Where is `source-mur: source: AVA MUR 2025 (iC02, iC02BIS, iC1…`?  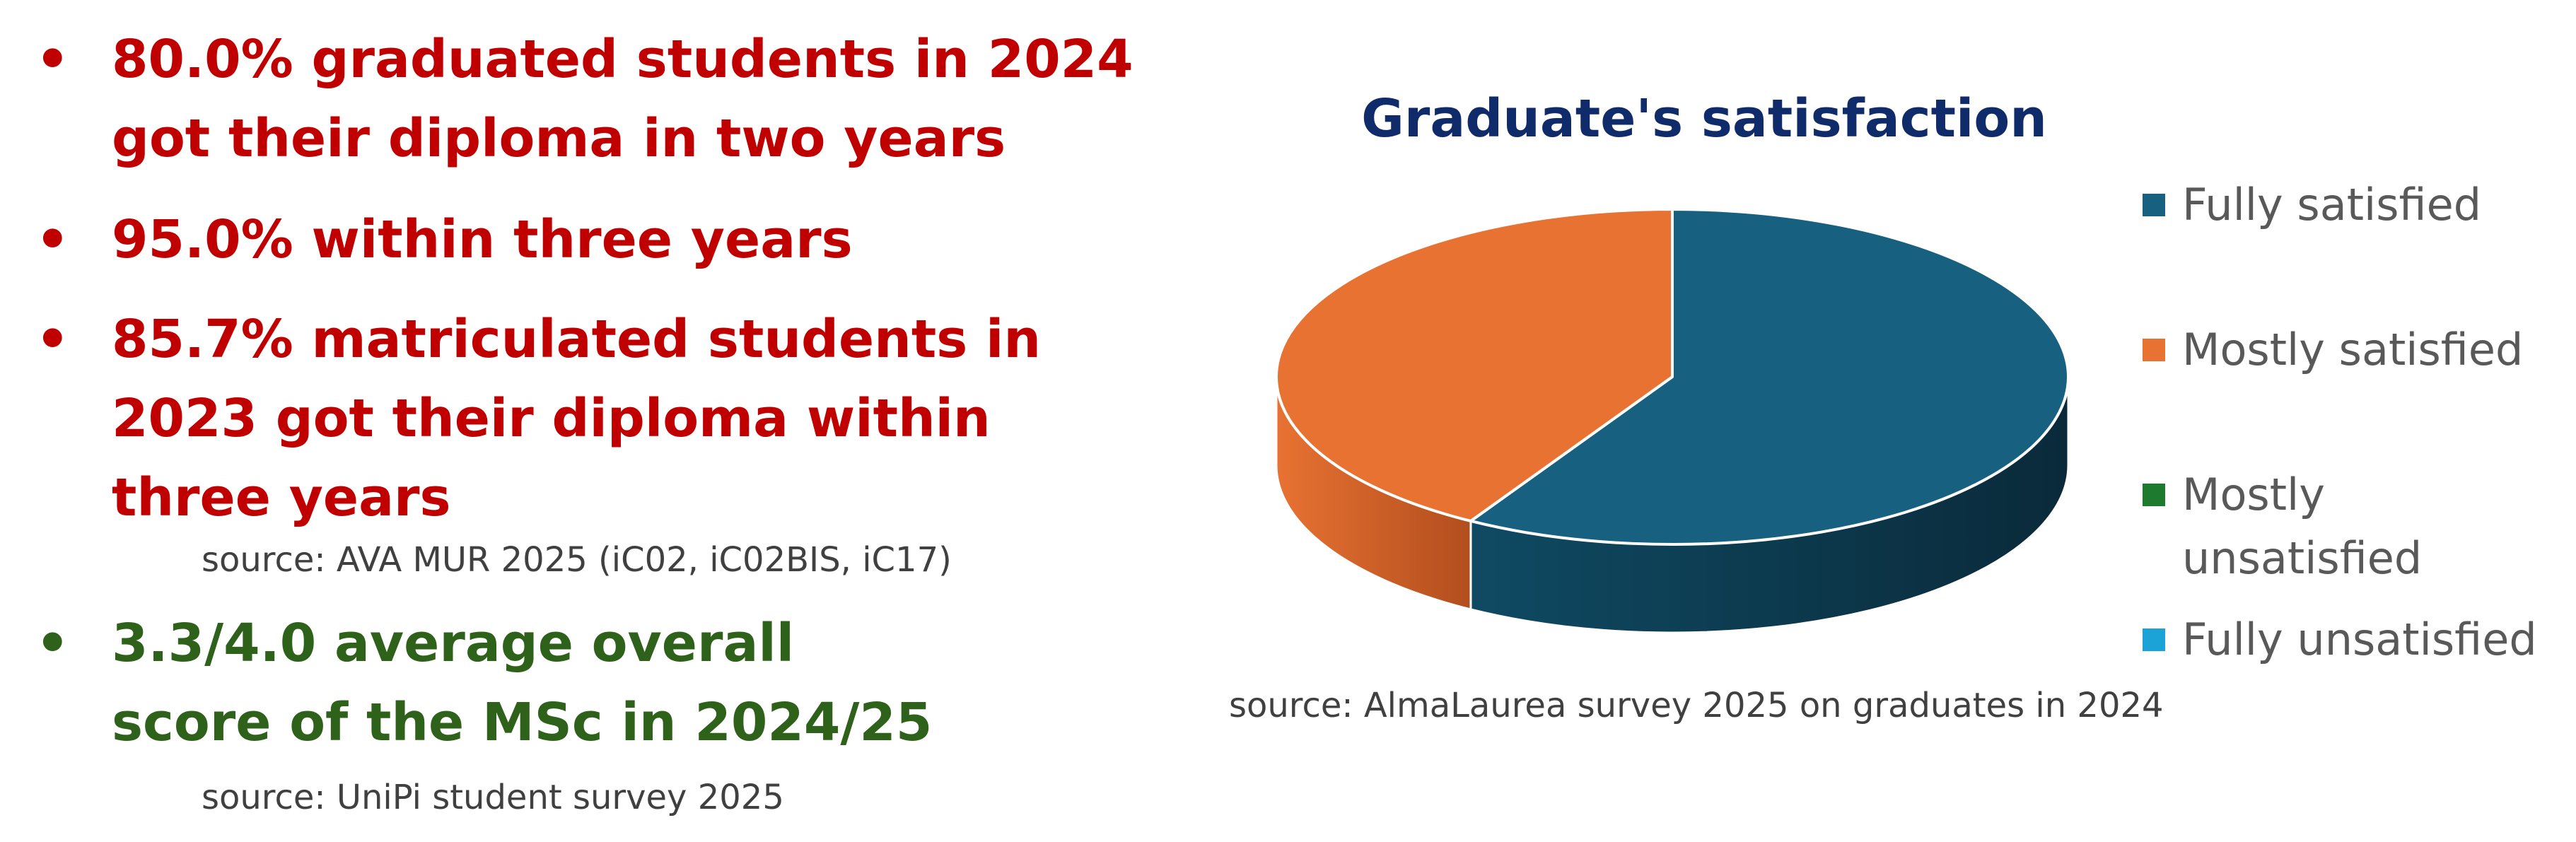 source-mur: source: AVA MUR 2025 (iC02, iC02BIS, iC1… is located at coordinates (577, 560).